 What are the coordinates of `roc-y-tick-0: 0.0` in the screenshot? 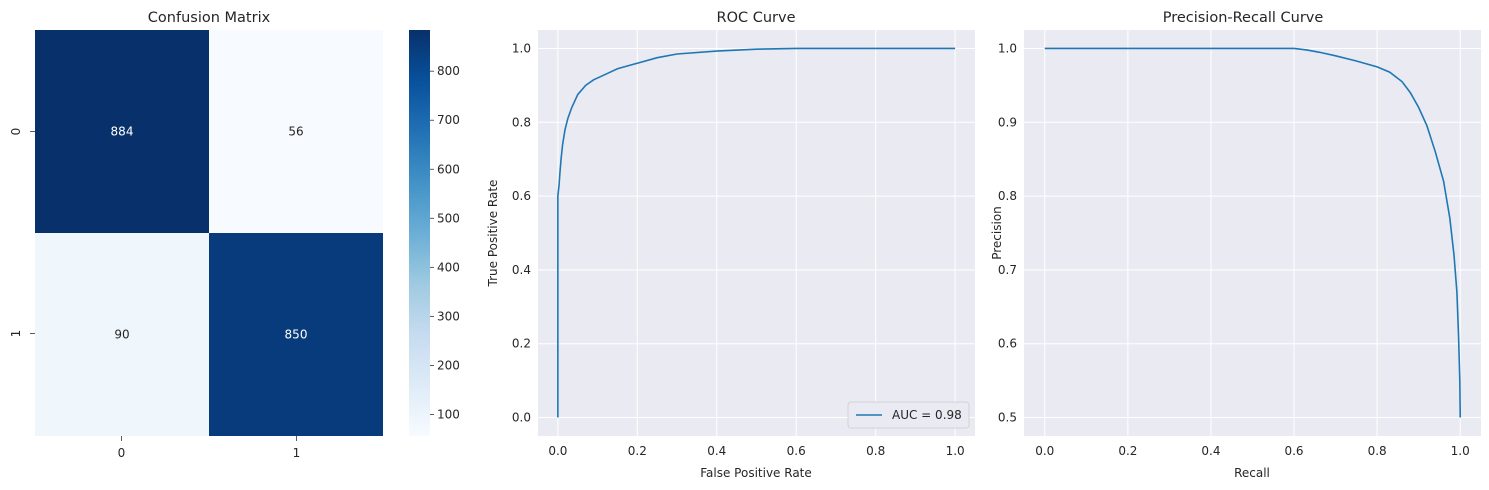 It's located at (521, 418).